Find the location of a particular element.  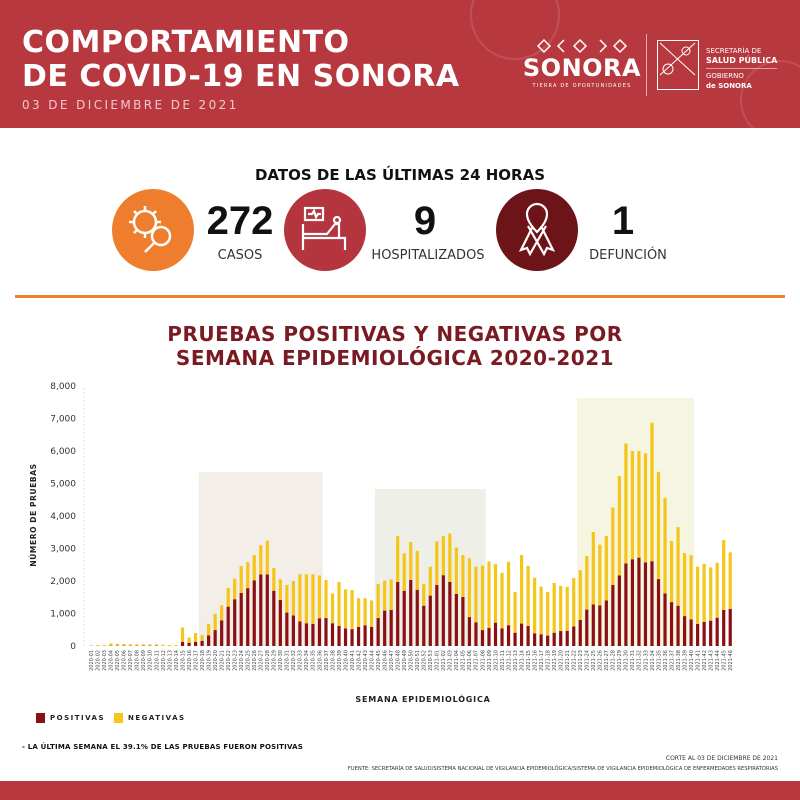

x-tick-label: 2020-09 is located at coordinates (144, 660).